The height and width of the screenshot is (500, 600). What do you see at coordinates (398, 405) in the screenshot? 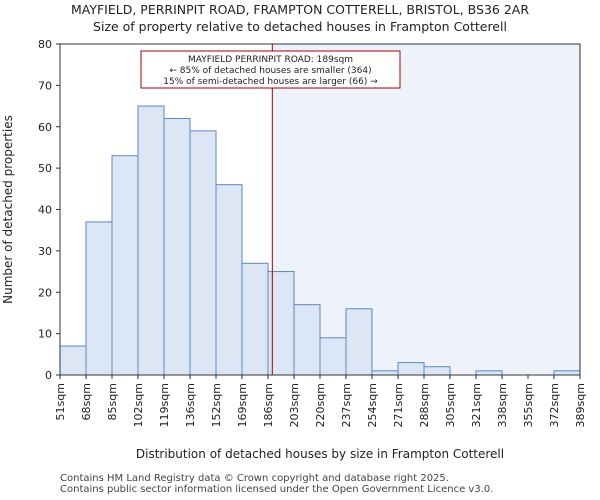
I see `x-tick-label: 271sqm` at bounding box center [398, 405].